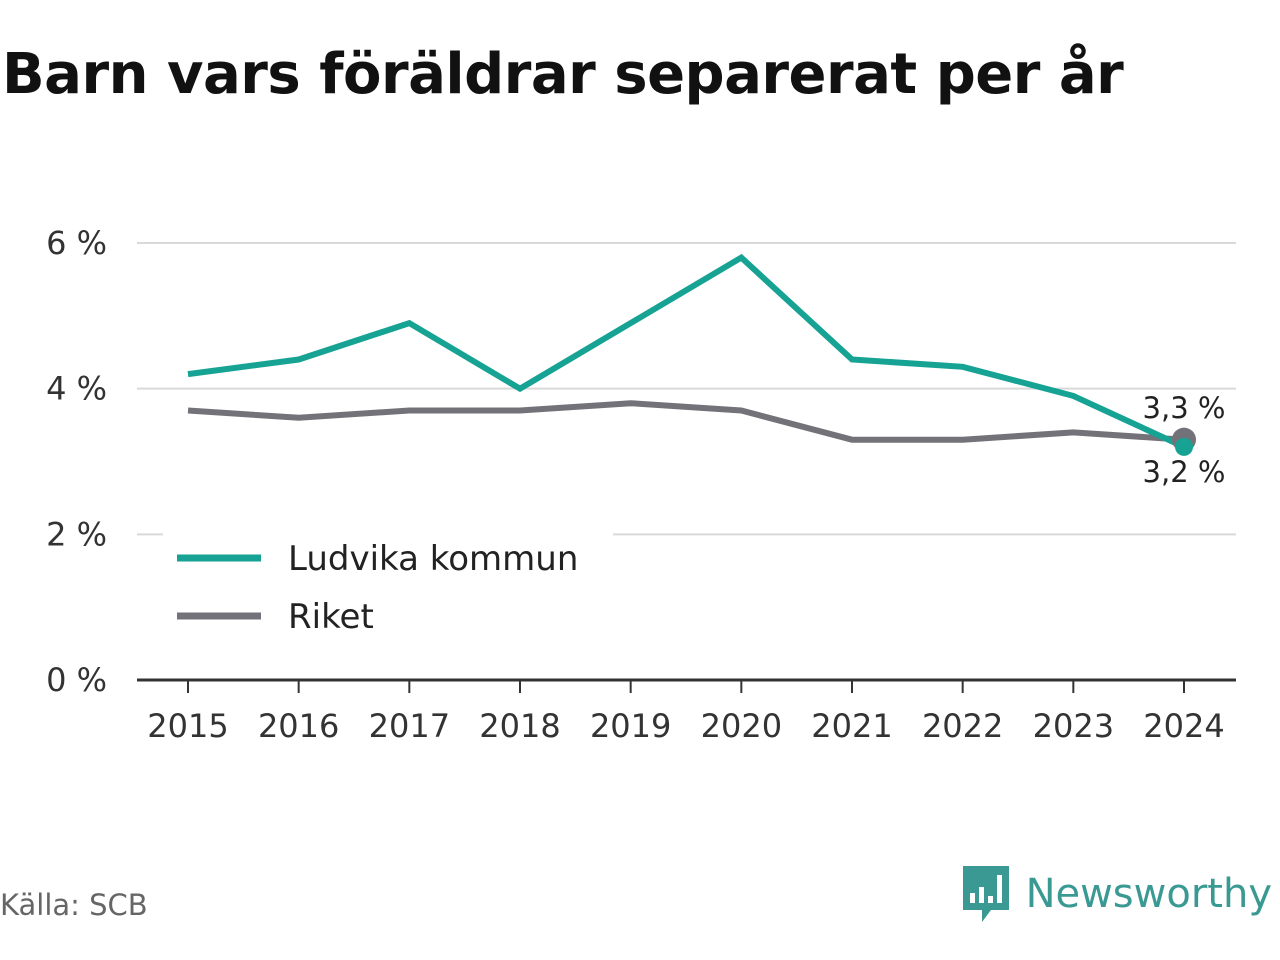  I want to click on y-tick-label: 6 %, so click(76, 243).